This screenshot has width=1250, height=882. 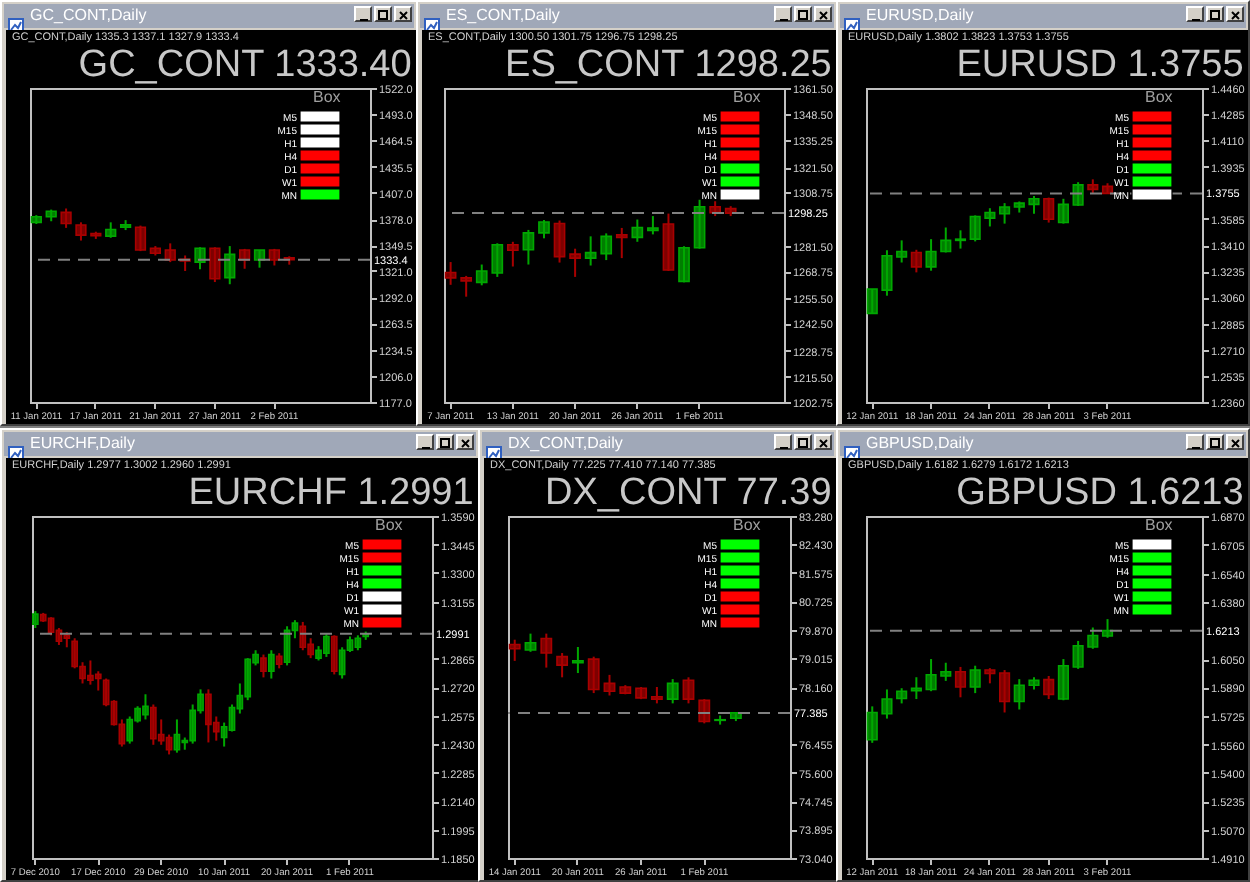 What do you see at coordinates (209, 16) in the screenshot?
I see `text: GC_CONT,Daily` at bounding box center [209, 16].